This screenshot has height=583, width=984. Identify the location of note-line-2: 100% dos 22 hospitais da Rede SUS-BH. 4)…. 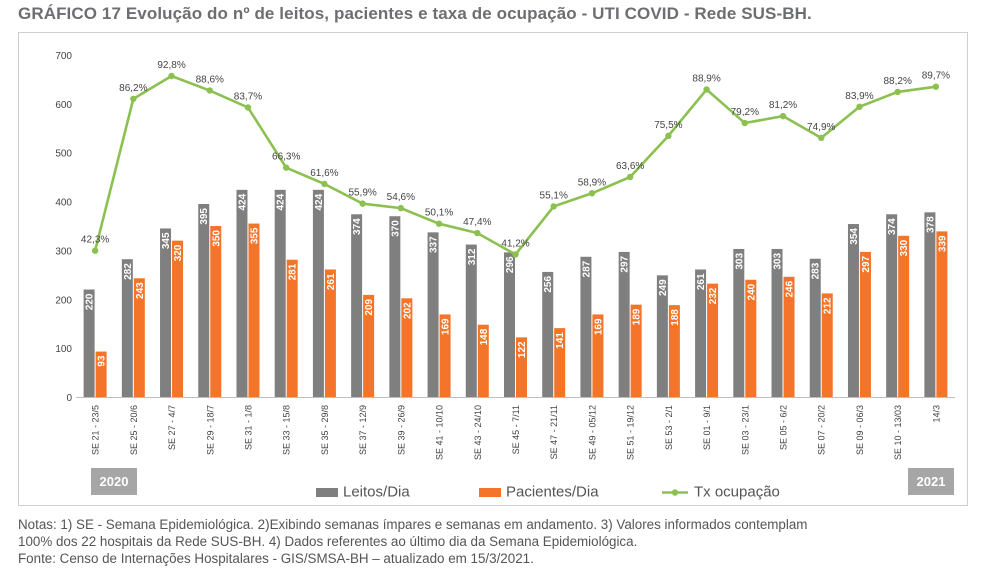
(328, 541).